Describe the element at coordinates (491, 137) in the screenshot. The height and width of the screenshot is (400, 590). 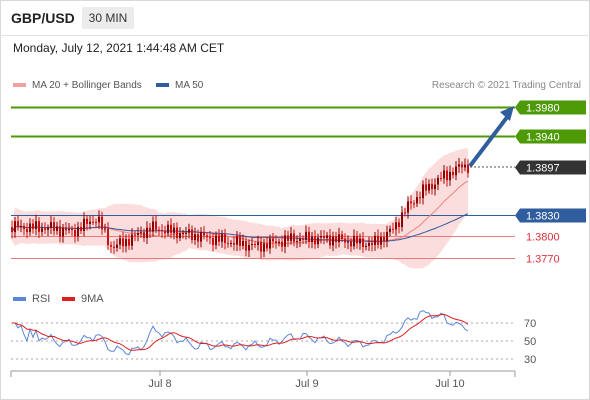
I see `forecast-arrow` at that location.